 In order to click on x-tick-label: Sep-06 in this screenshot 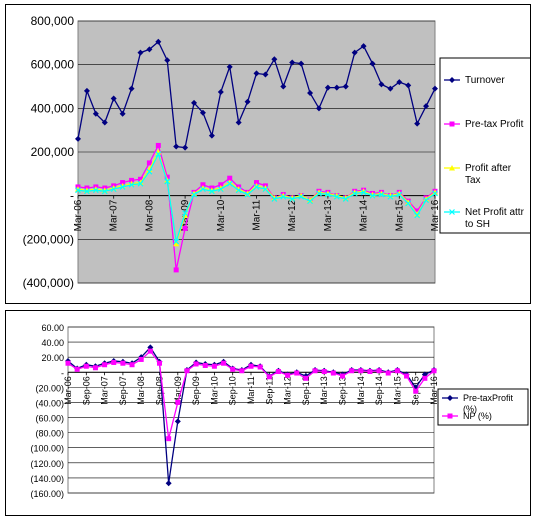, I will do `click(86, 390)`.